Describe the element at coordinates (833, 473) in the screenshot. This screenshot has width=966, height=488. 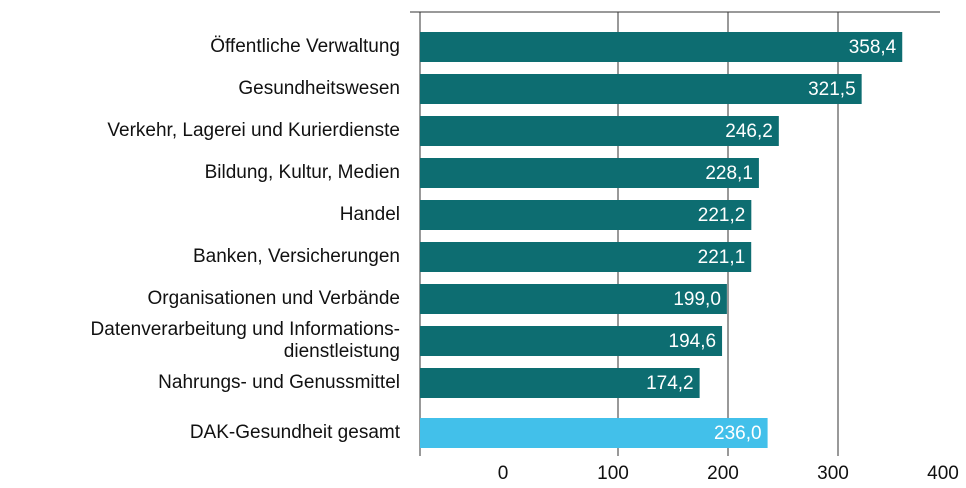
I see `x-tick-label: 300` at that location.